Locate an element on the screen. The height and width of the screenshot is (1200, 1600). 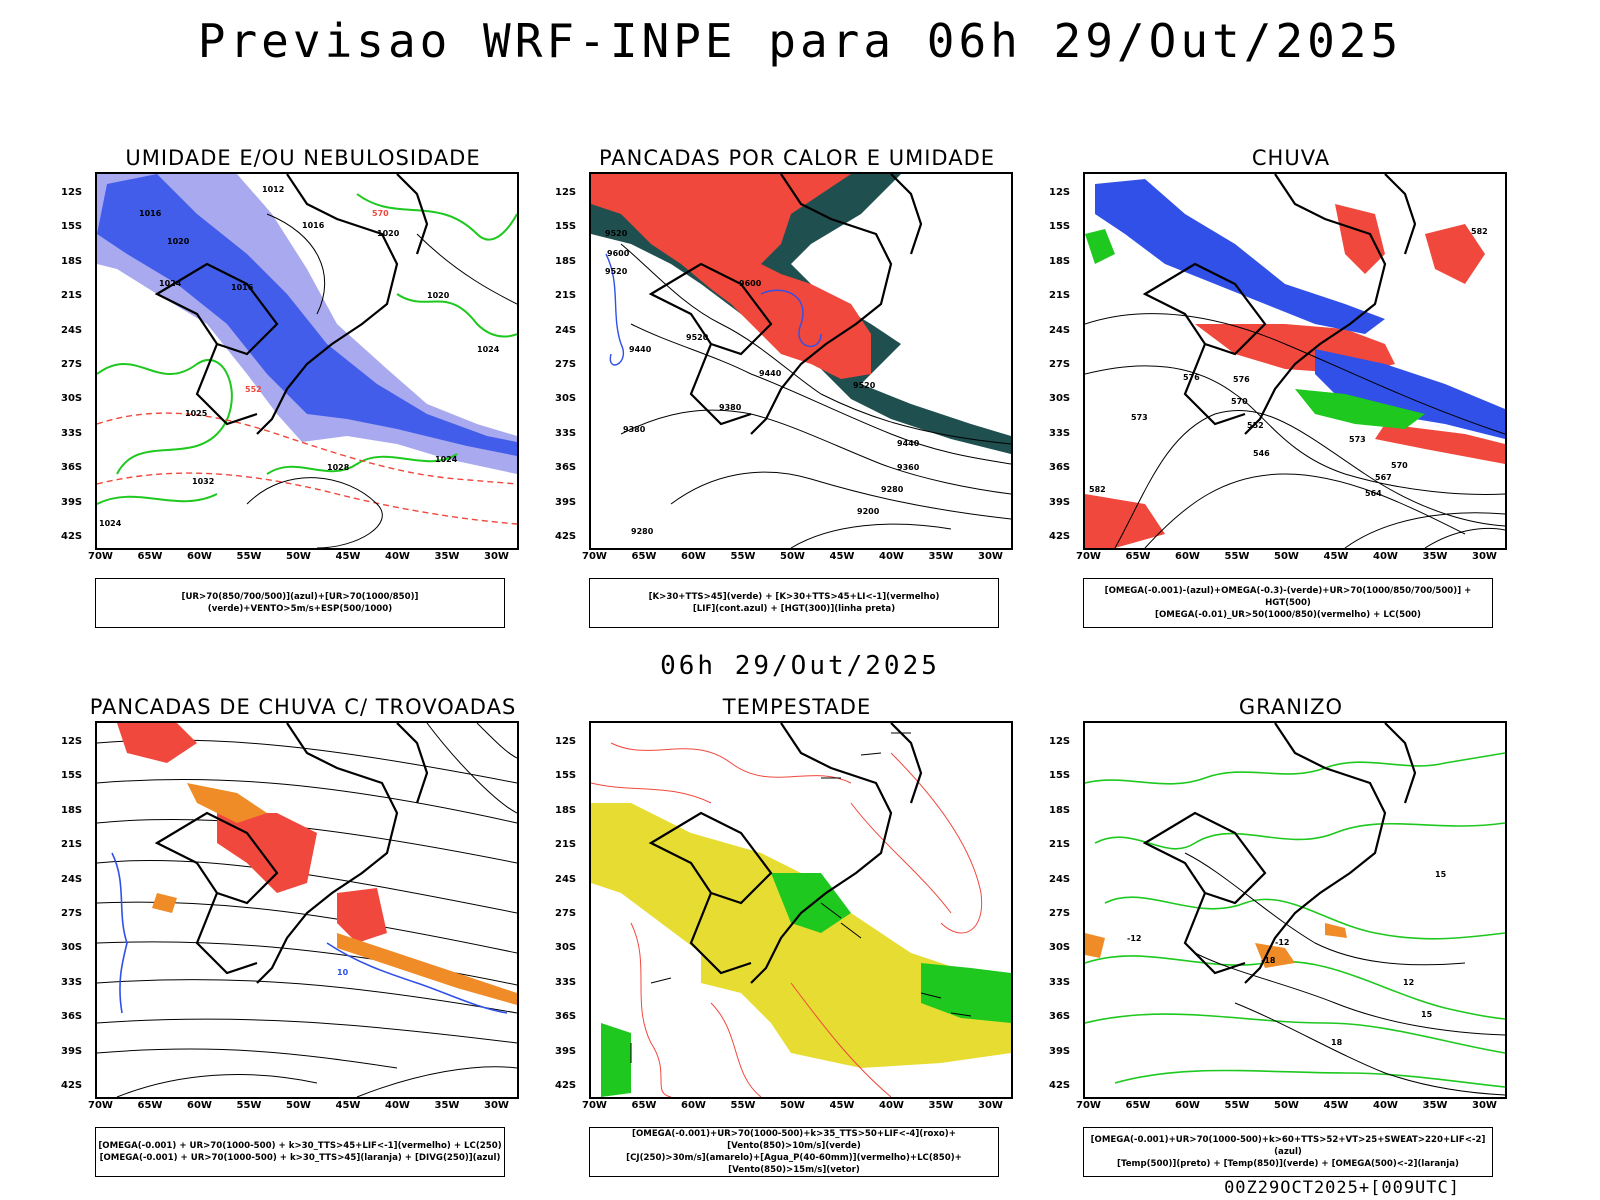
contour-label: 1020 is located at coordinates (438, 295).